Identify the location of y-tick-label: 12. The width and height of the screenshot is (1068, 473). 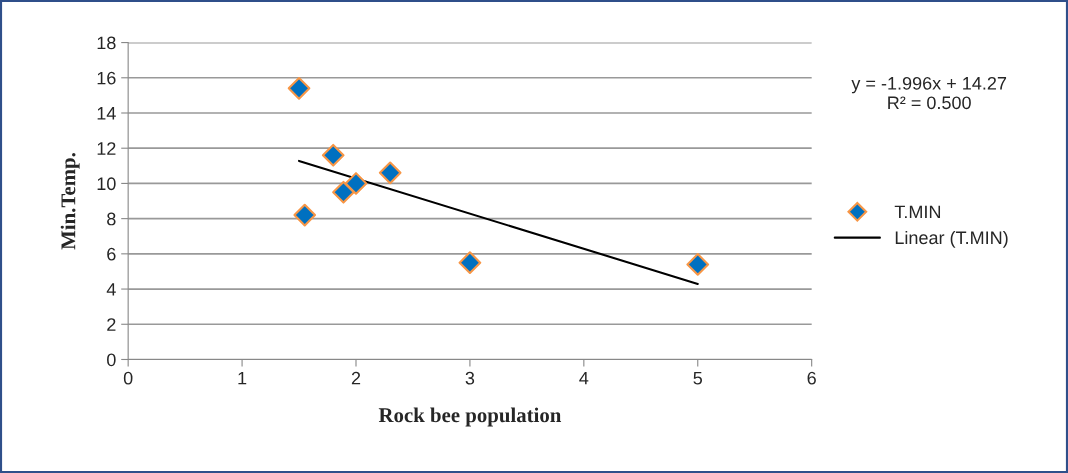
(106, 148).